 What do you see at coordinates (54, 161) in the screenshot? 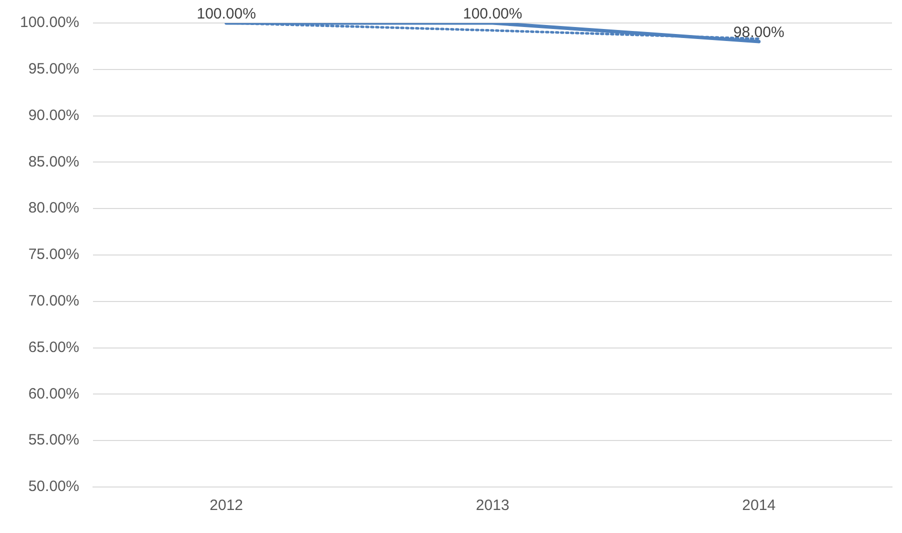
I see `y-tick-label: 85.00%` at bounding box center [54, 161].